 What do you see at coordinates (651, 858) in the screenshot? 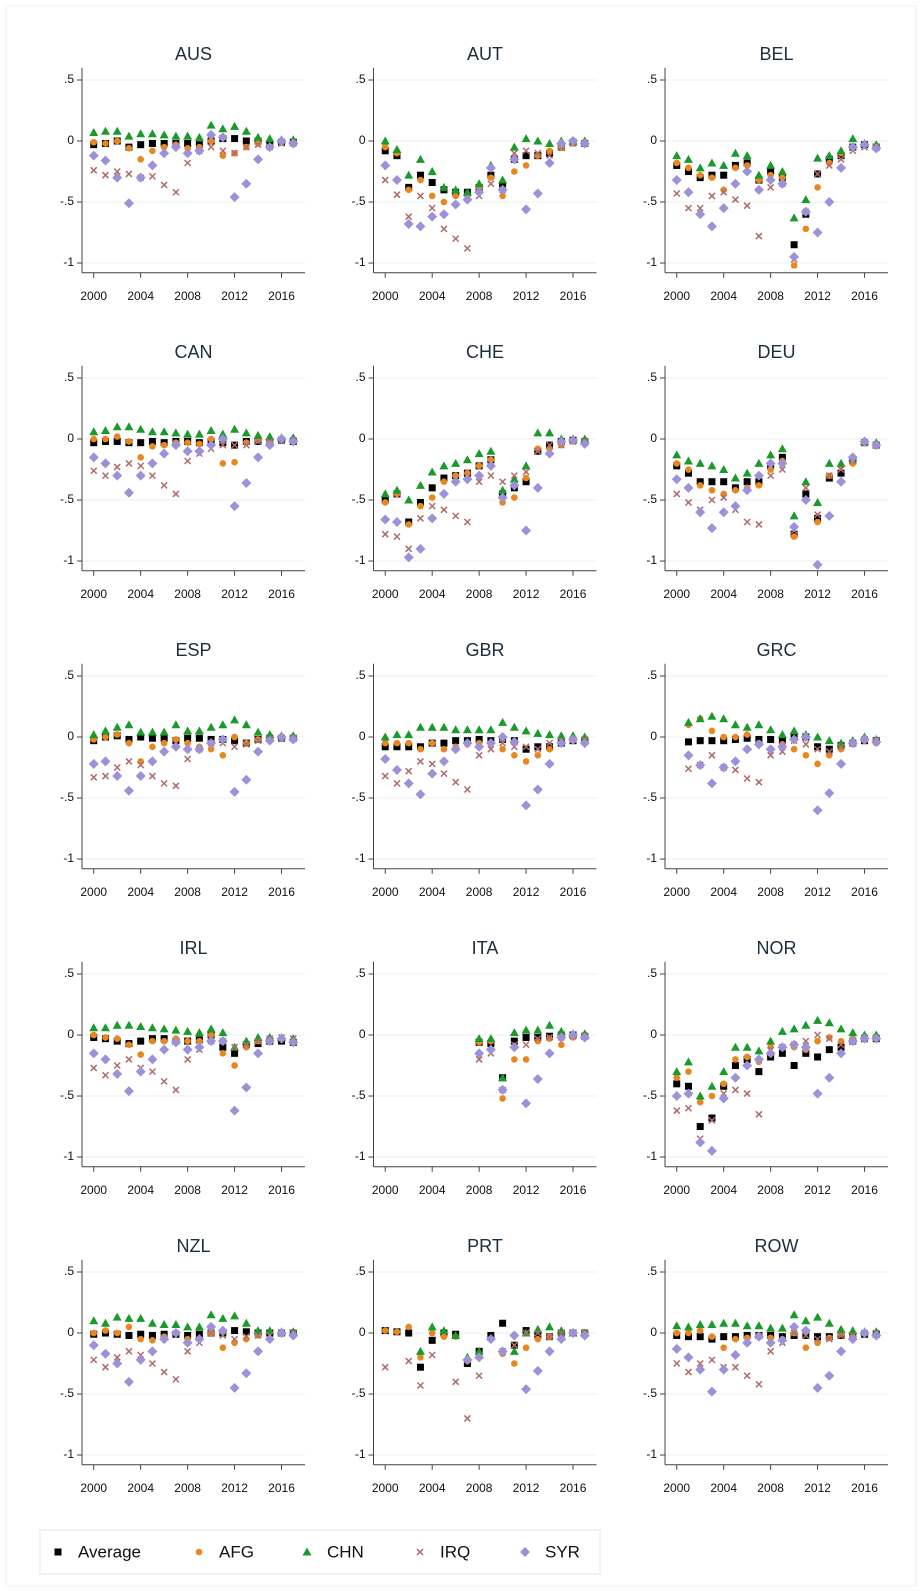
I see `y-tick-label: -1` at bounding box center [651, 858].